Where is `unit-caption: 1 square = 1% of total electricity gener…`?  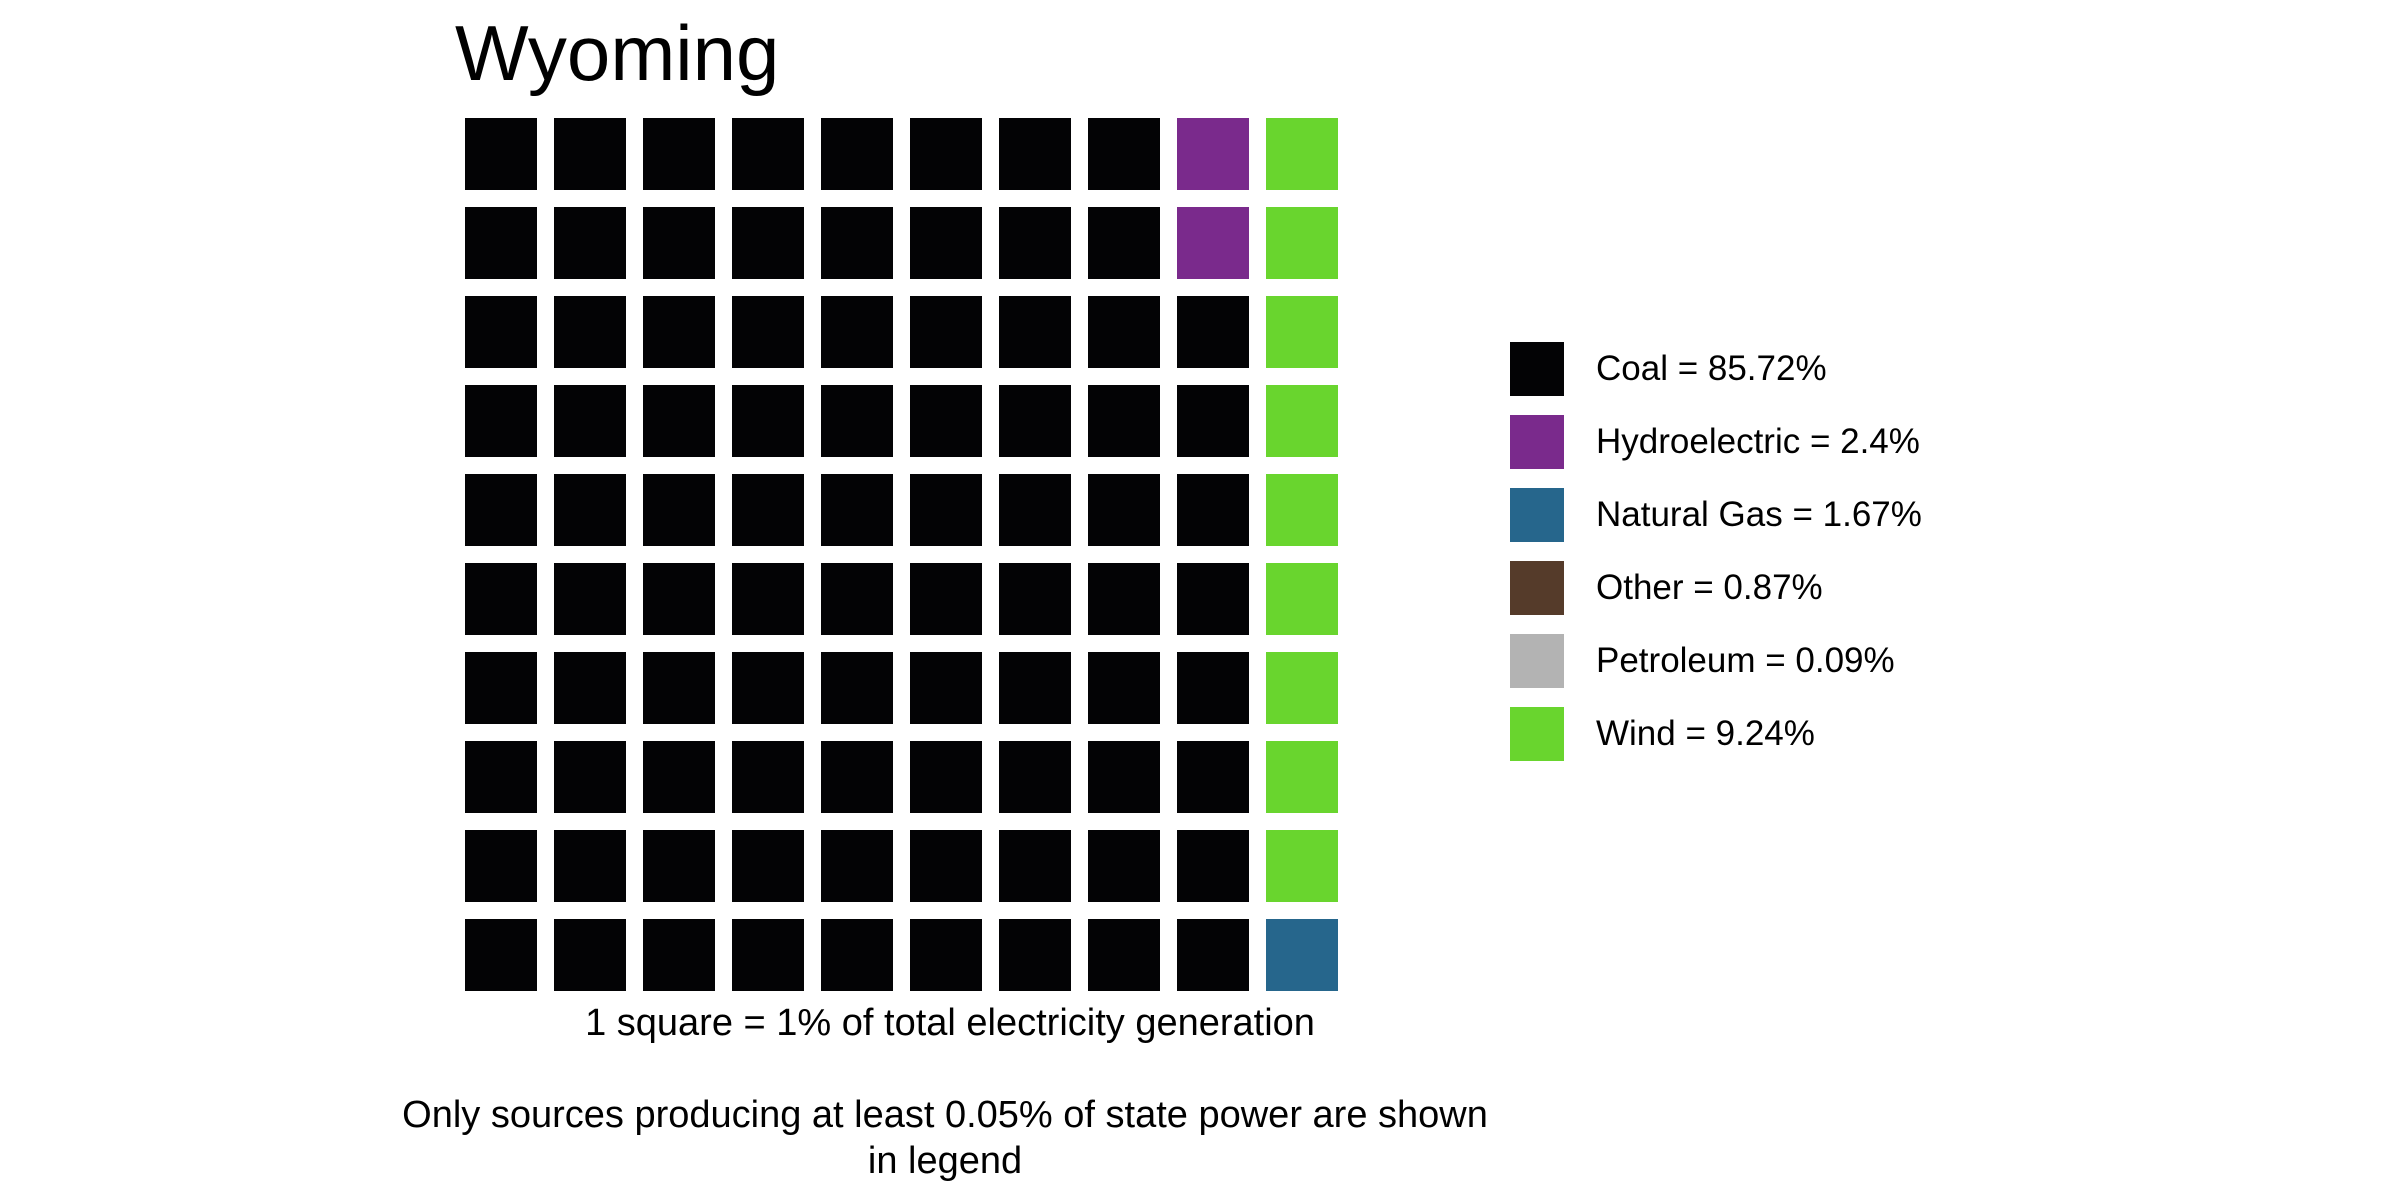
unit-caption: 1 square = 1% of total electricity gener… is located at coordinates (950, 1023).